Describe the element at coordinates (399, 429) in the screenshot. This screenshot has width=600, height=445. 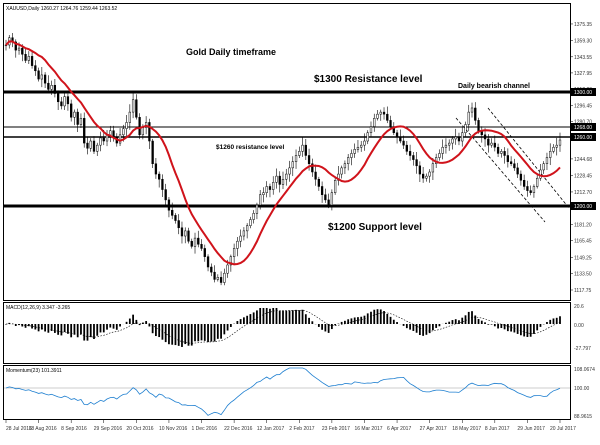
I see `date-axis-label: 6 Apr 2017` at that location.